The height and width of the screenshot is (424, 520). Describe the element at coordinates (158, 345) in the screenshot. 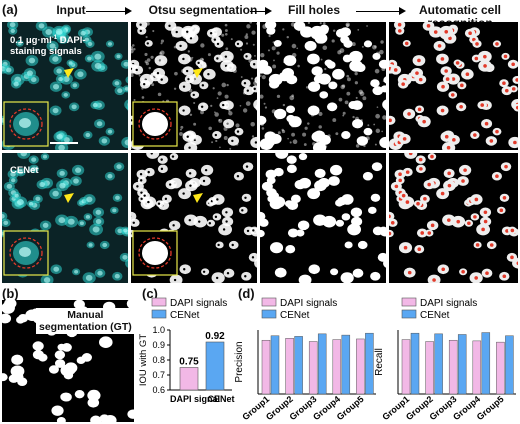

I see `iou-ytick-label-3: 0.9` at that location.